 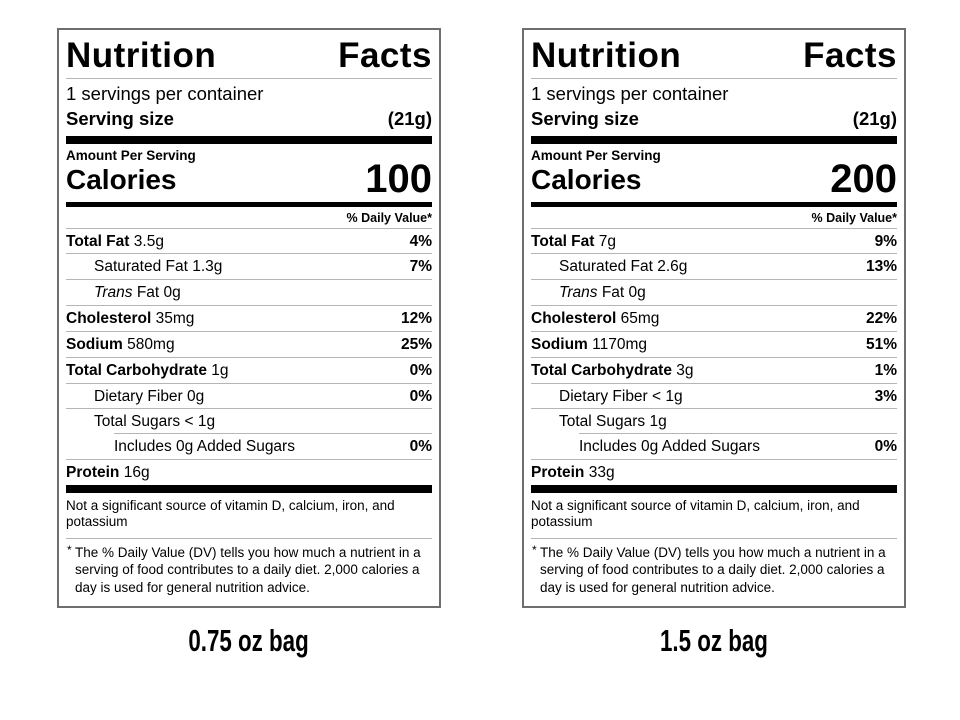 I want to click on nutrient-text: Saturated Fat 2.6g, so click(x=623, y=267).